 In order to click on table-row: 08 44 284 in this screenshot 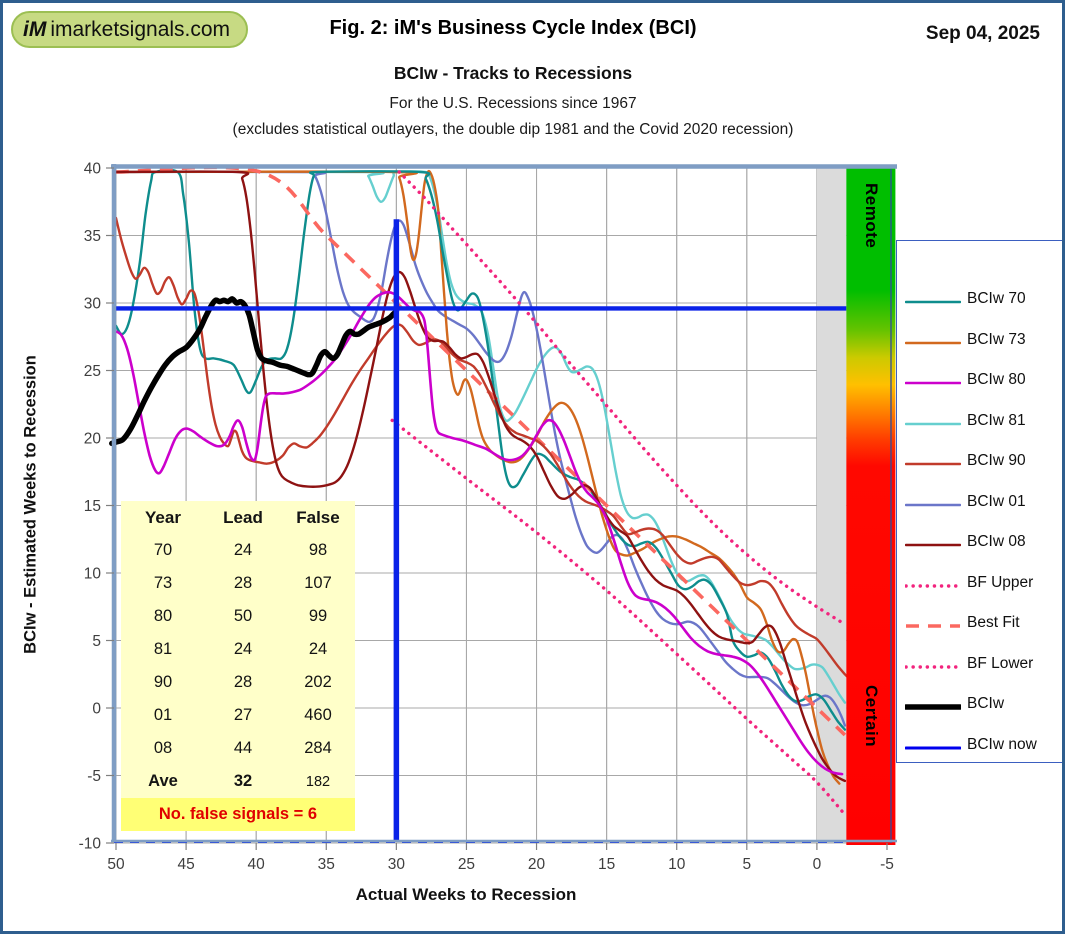, I will do `click(238, 748)`.